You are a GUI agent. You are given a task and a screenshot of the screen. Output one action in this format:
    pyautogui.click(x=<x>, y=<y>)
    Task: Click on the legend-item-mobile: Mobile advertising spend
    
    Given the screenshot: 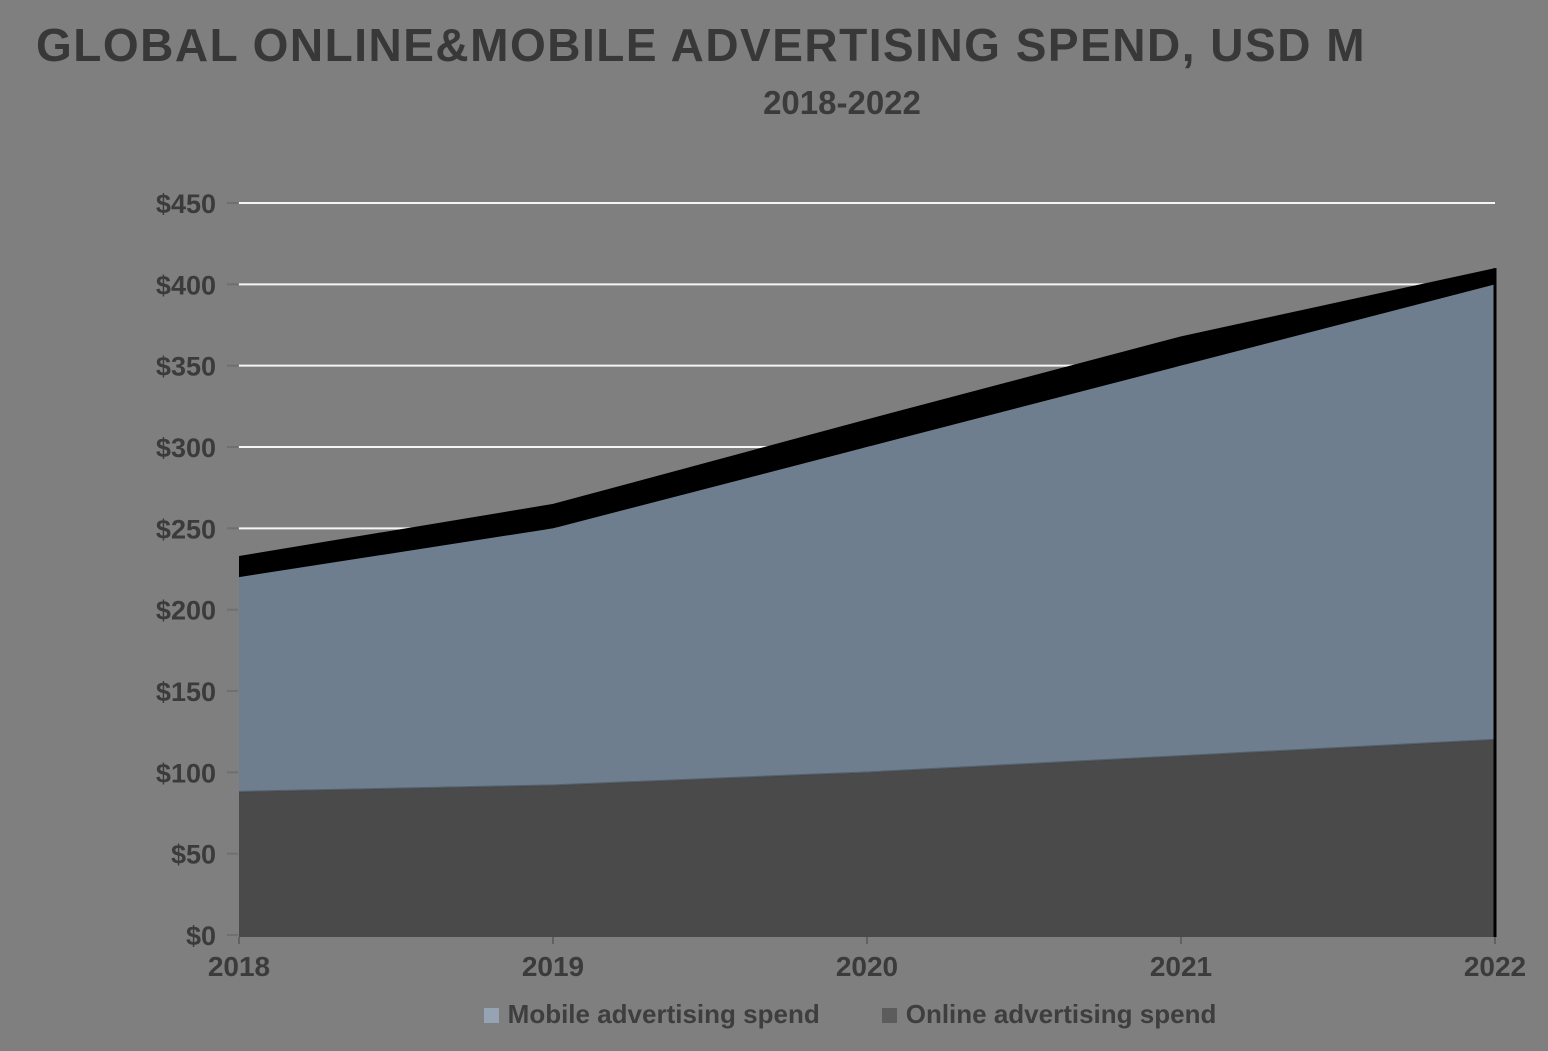 What is the action you would take?
    pyautogui.click(x=651, y=1014)
    